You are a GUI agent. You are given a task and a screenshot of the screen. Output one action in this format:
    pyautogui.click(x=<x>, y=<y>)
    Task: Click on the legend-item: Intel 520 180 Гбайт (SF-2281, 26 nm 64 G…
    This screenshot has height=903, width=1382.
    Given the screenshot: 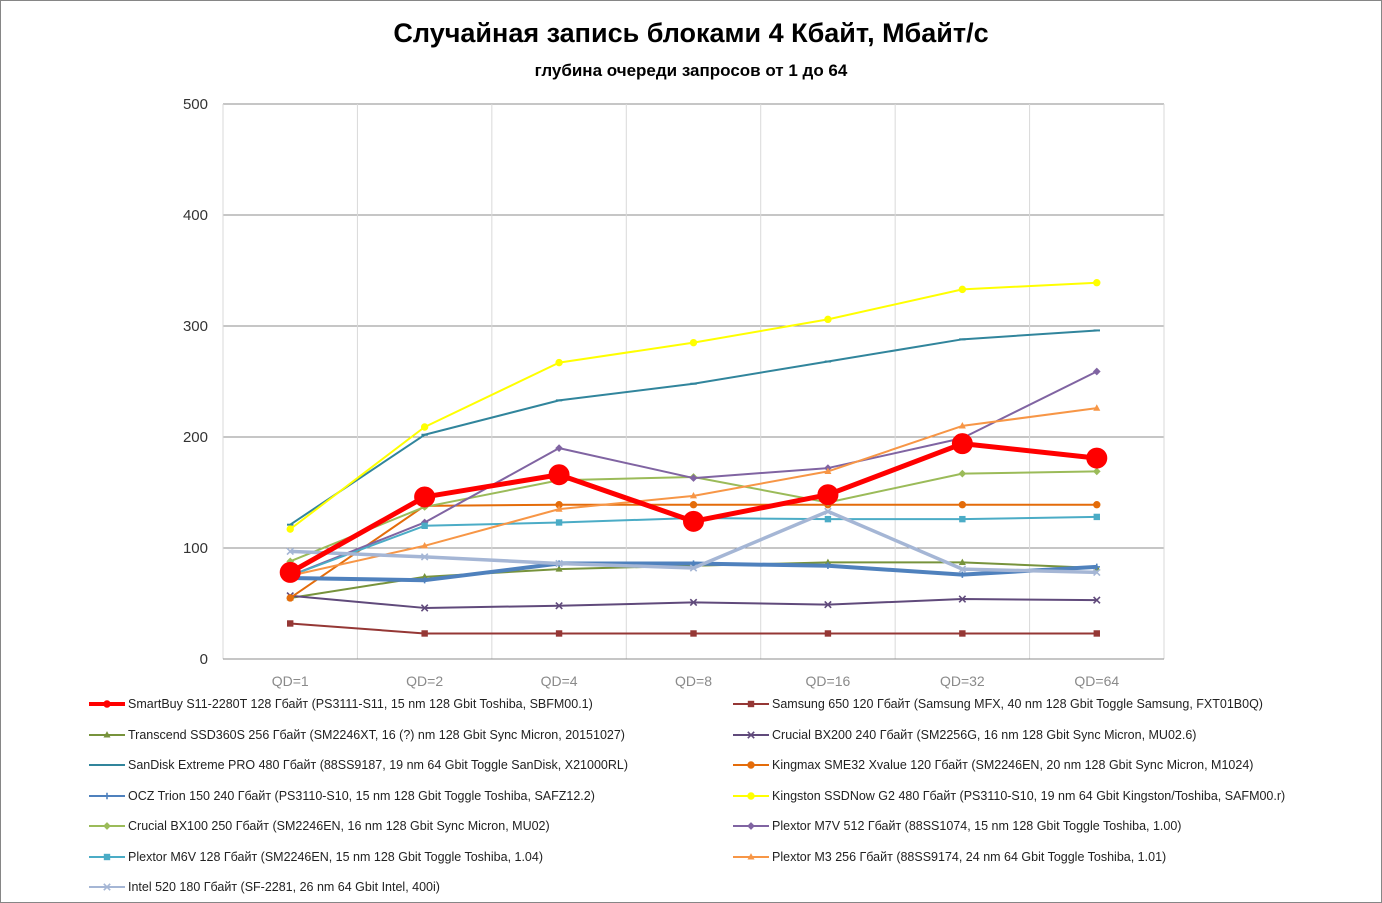 What is the action you would take?
    pyautogui.click(x=264, y=887)
    